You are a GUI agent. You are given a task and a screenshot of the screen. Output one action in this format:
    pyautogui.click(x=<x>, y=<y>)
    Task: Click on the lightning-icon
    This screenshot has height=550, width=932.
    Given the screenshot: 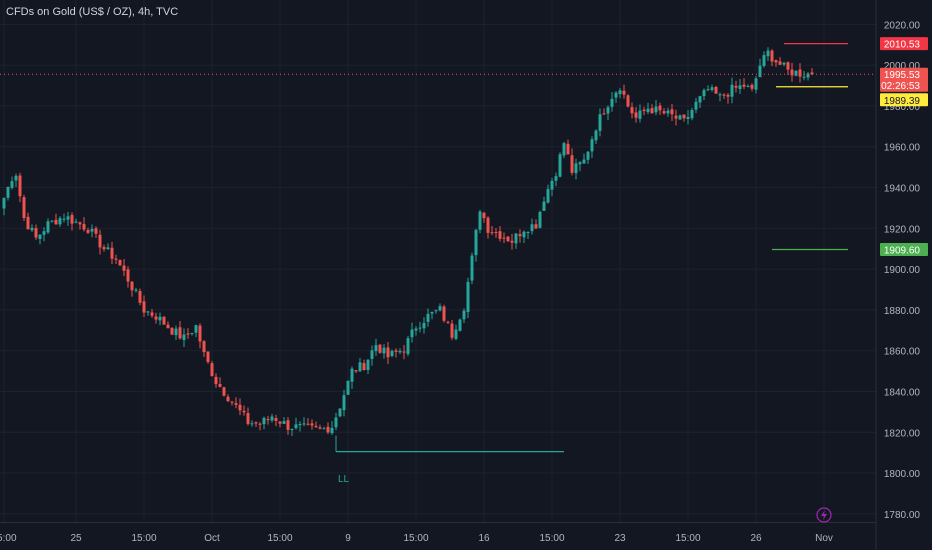 What is the action you would take?
    pyautogui.click(x=824, y=515)
    